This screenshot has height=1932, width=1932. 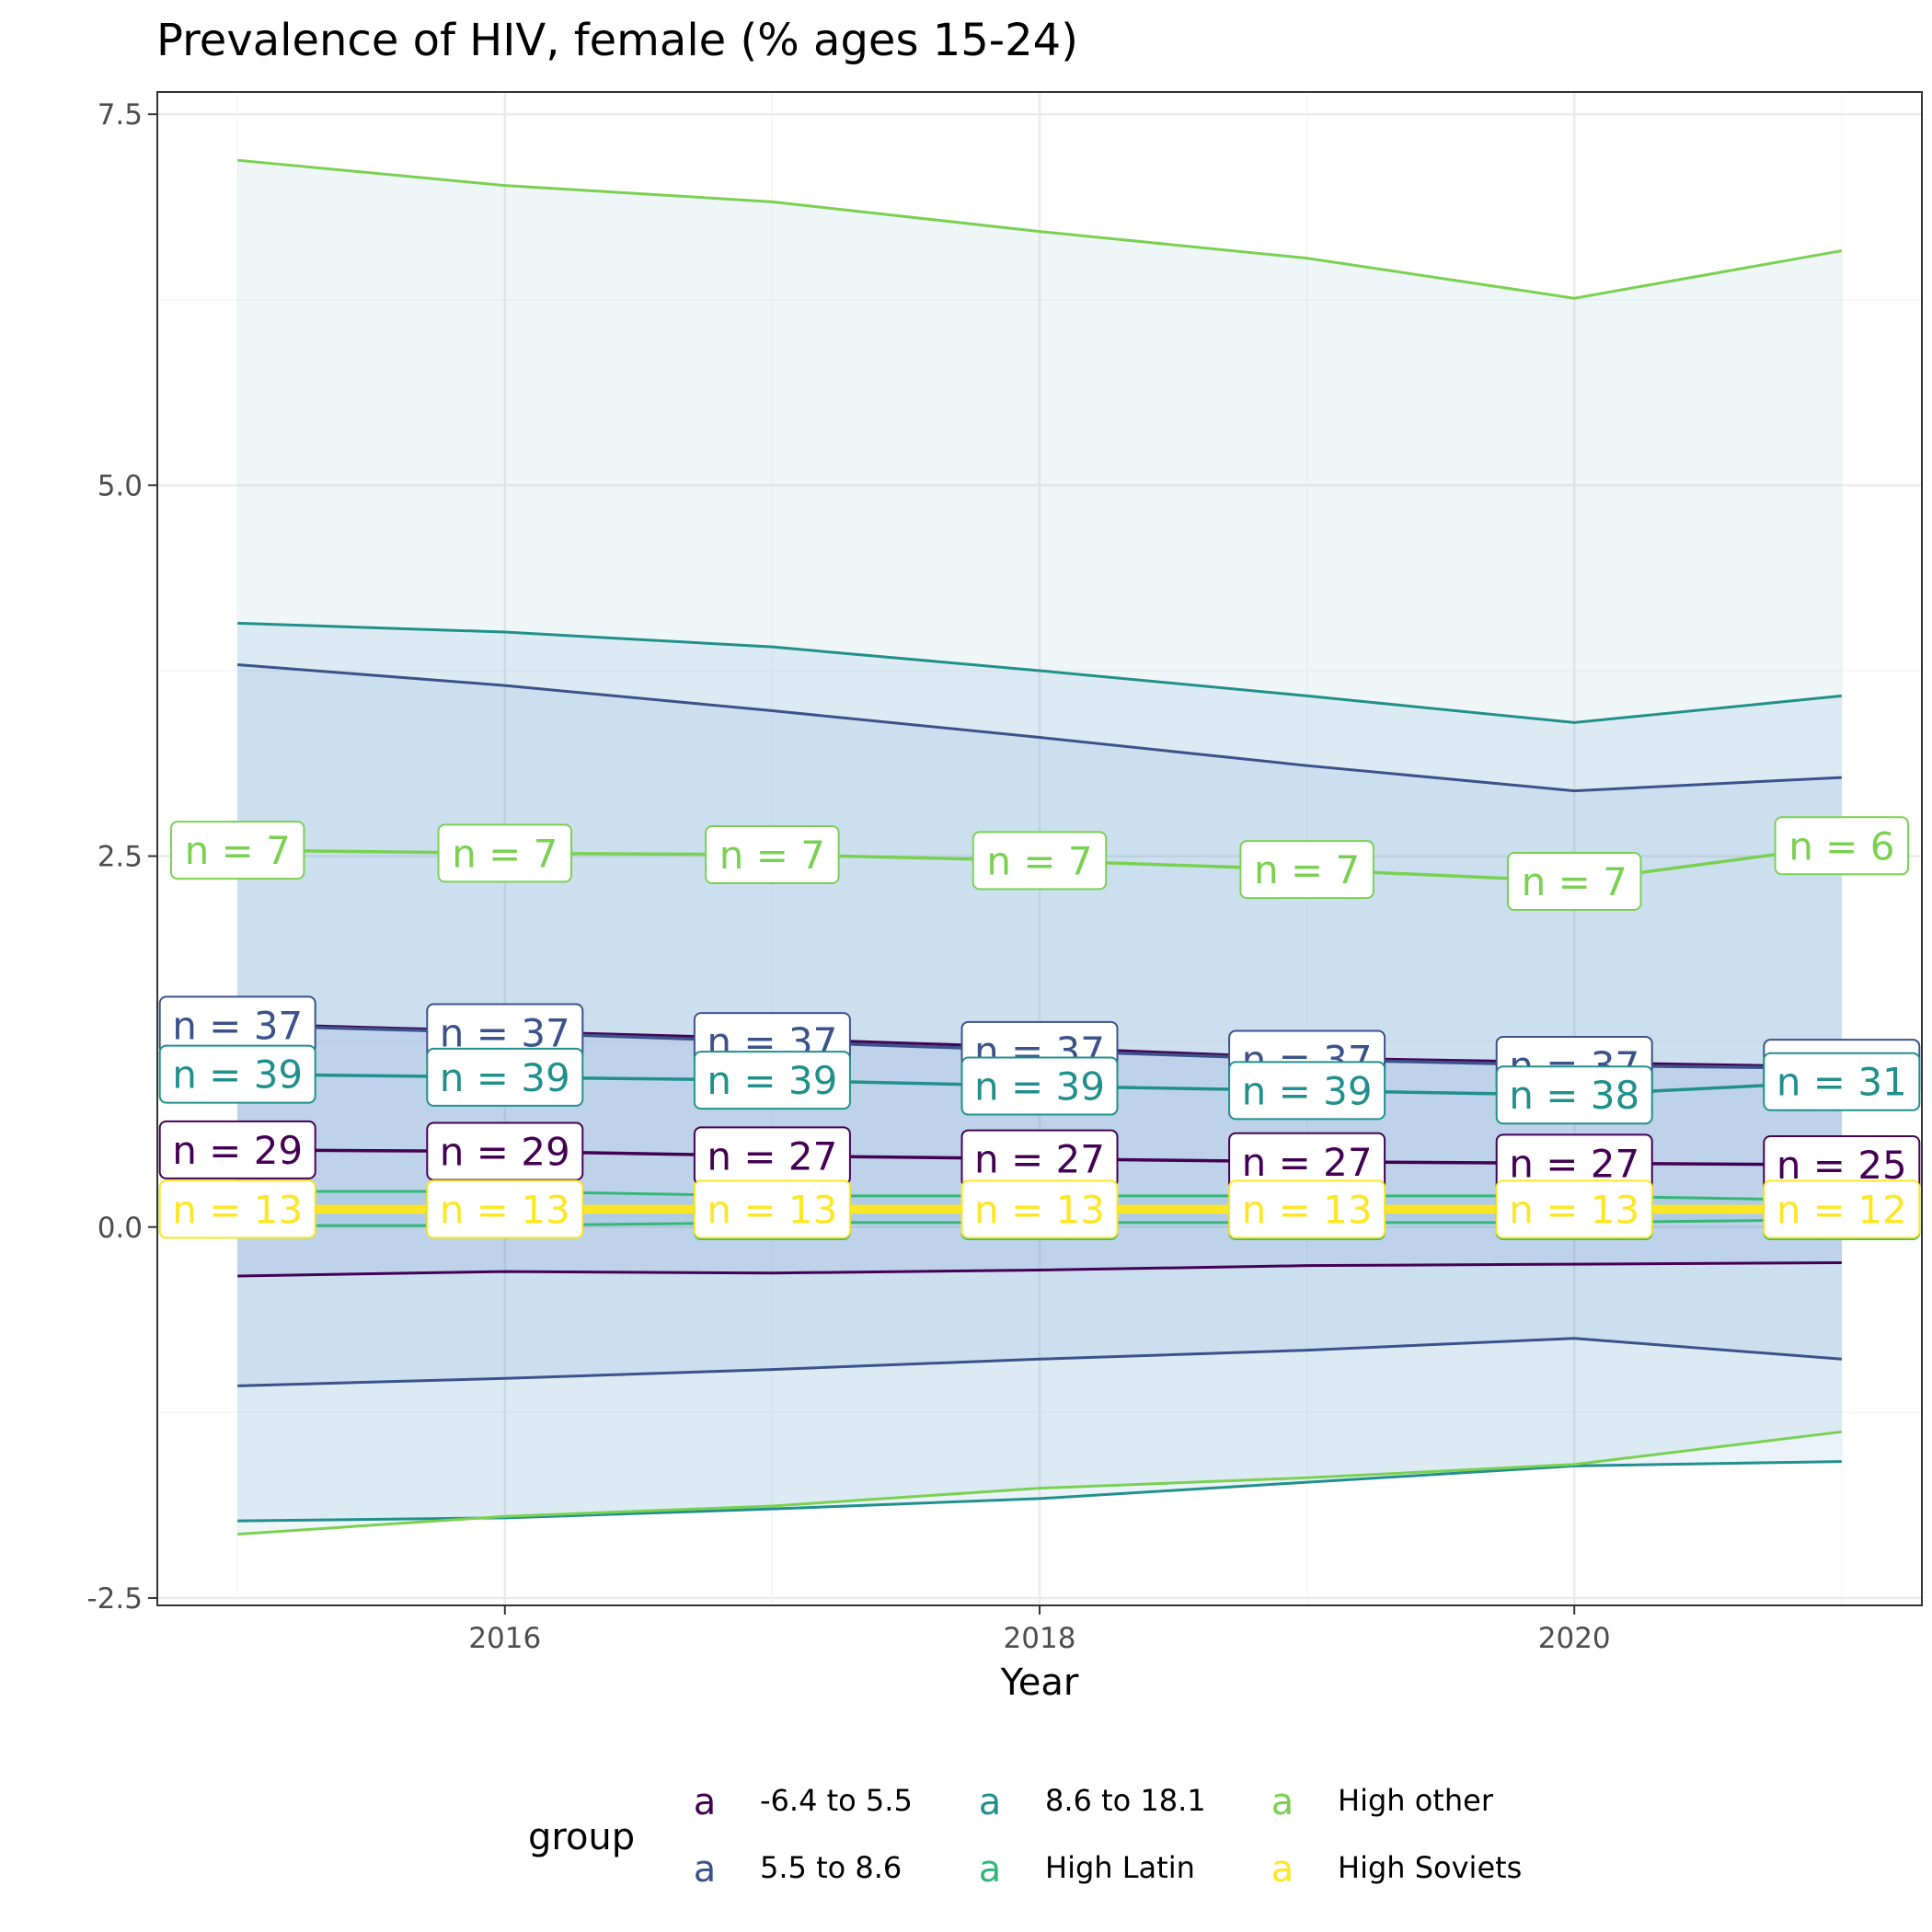 What do you see at coordinates (1040, 1638) in the screenshot?
I see `x-tick-label: 2018` at bounding box center [1040, 1638].